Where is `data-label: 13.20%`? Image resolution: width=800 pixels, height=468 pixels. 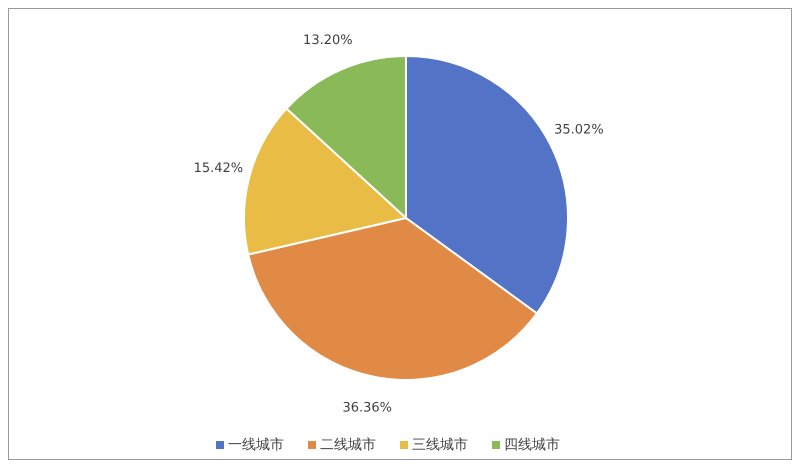
data-label: 13.20% is located at coordinates (328, 40).